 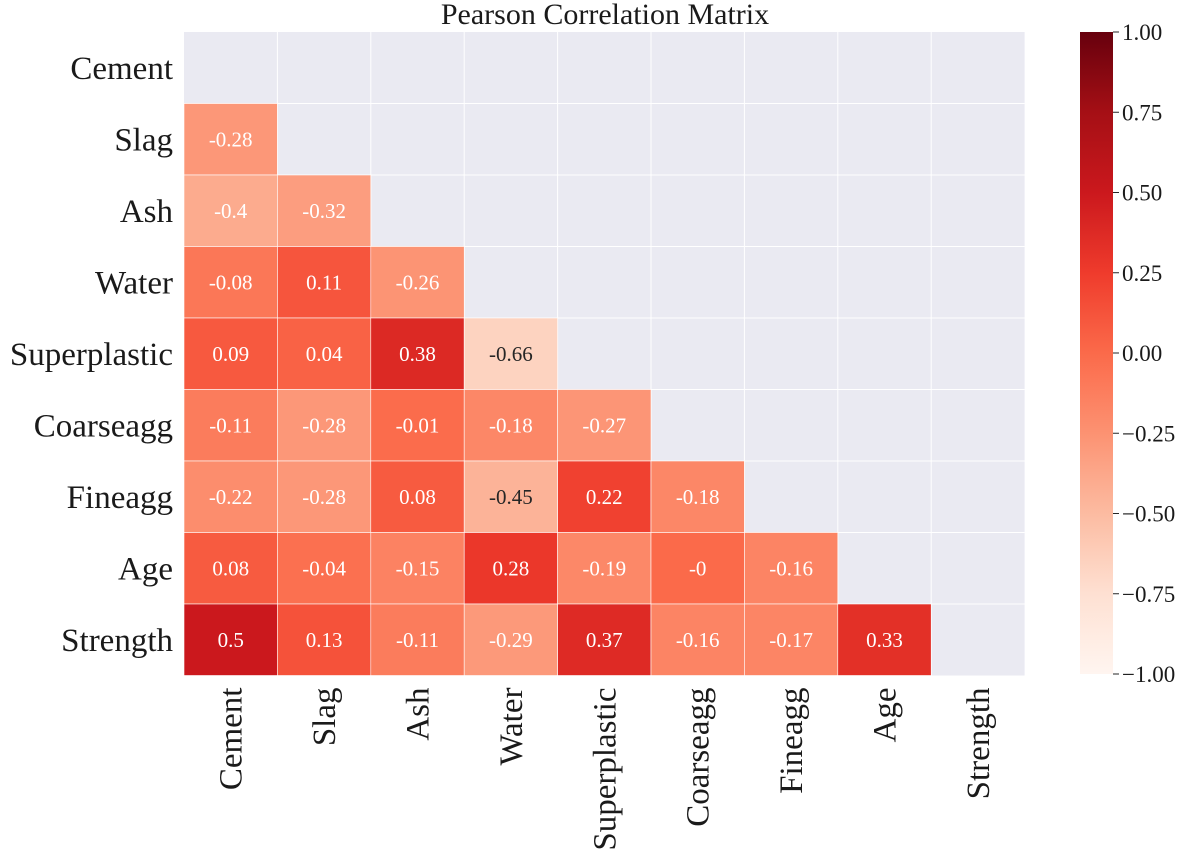 I want to click on y-tick-label: Cement, so click(x=121, y=69).